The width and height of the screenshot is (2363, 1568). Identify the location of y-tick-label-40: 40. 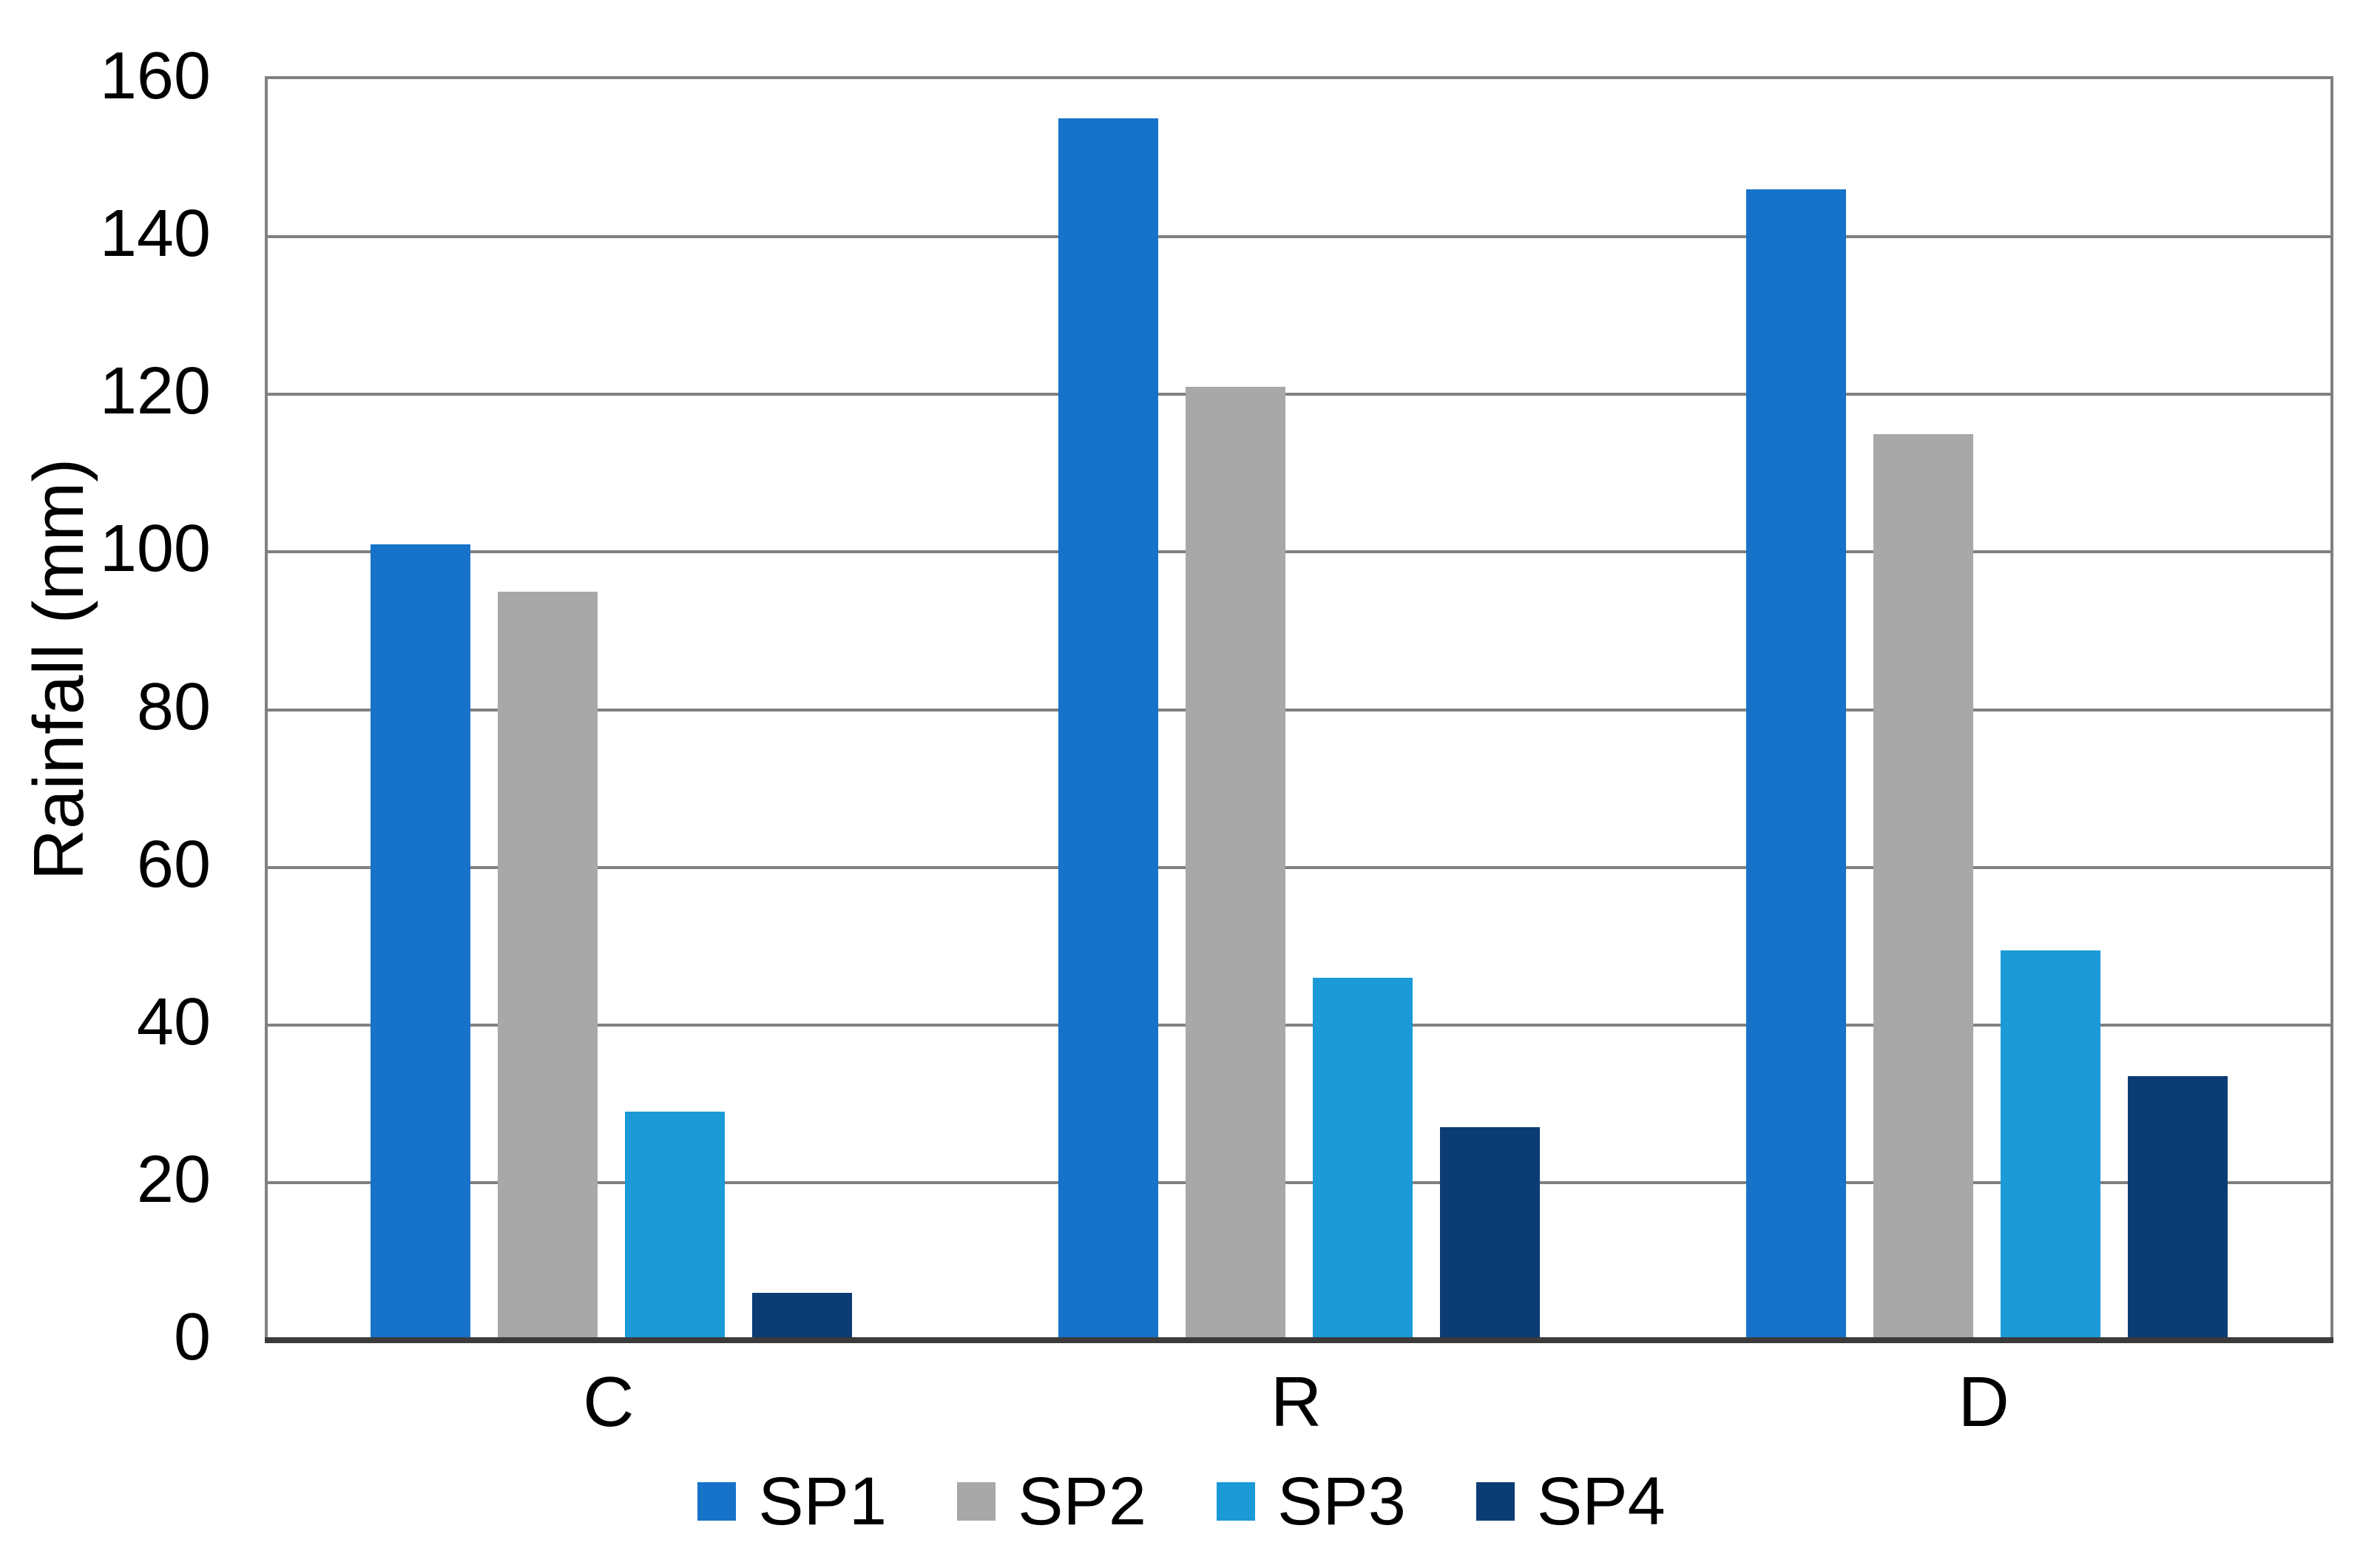
(173, 1021).